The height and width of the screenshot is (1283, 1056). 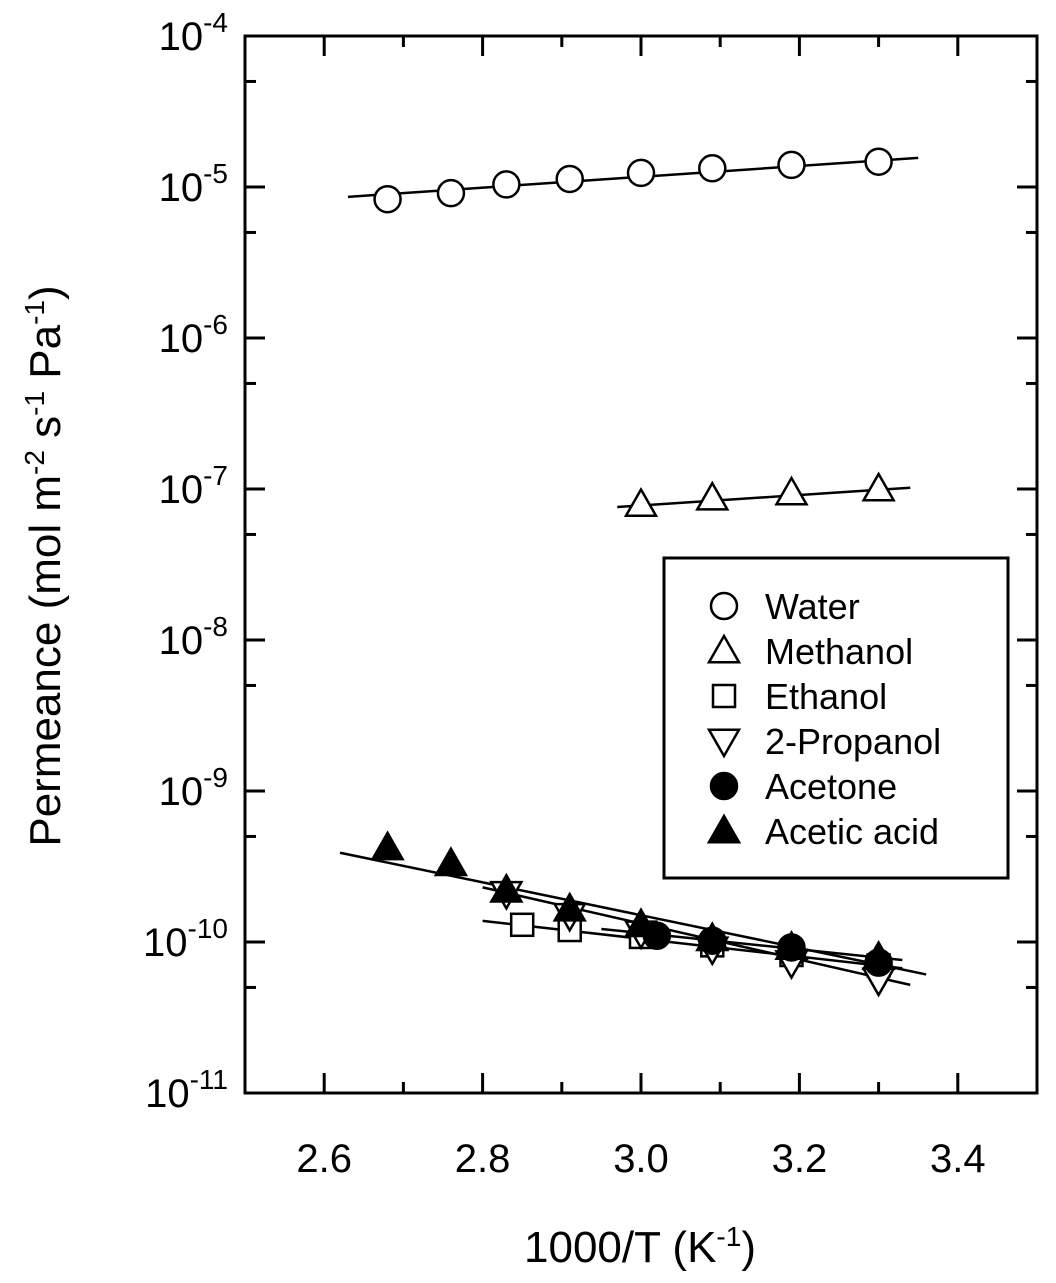 I want to click on y-tick-label: 10⁻⁴, so click(x=193, y=33).